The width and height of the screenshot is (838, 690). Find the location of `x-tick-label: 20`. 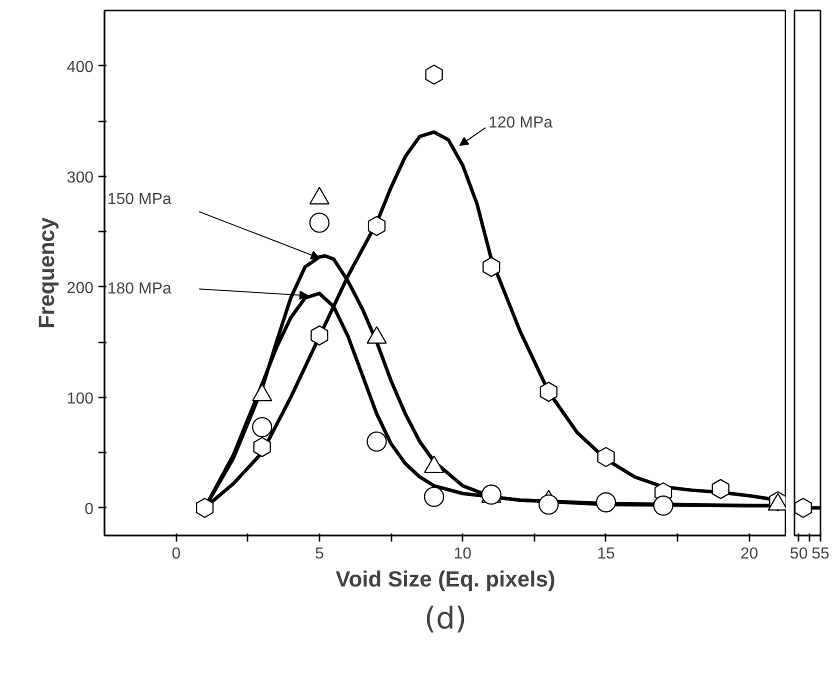

x-tick-label: 20 is located at coordinates (749, 554).